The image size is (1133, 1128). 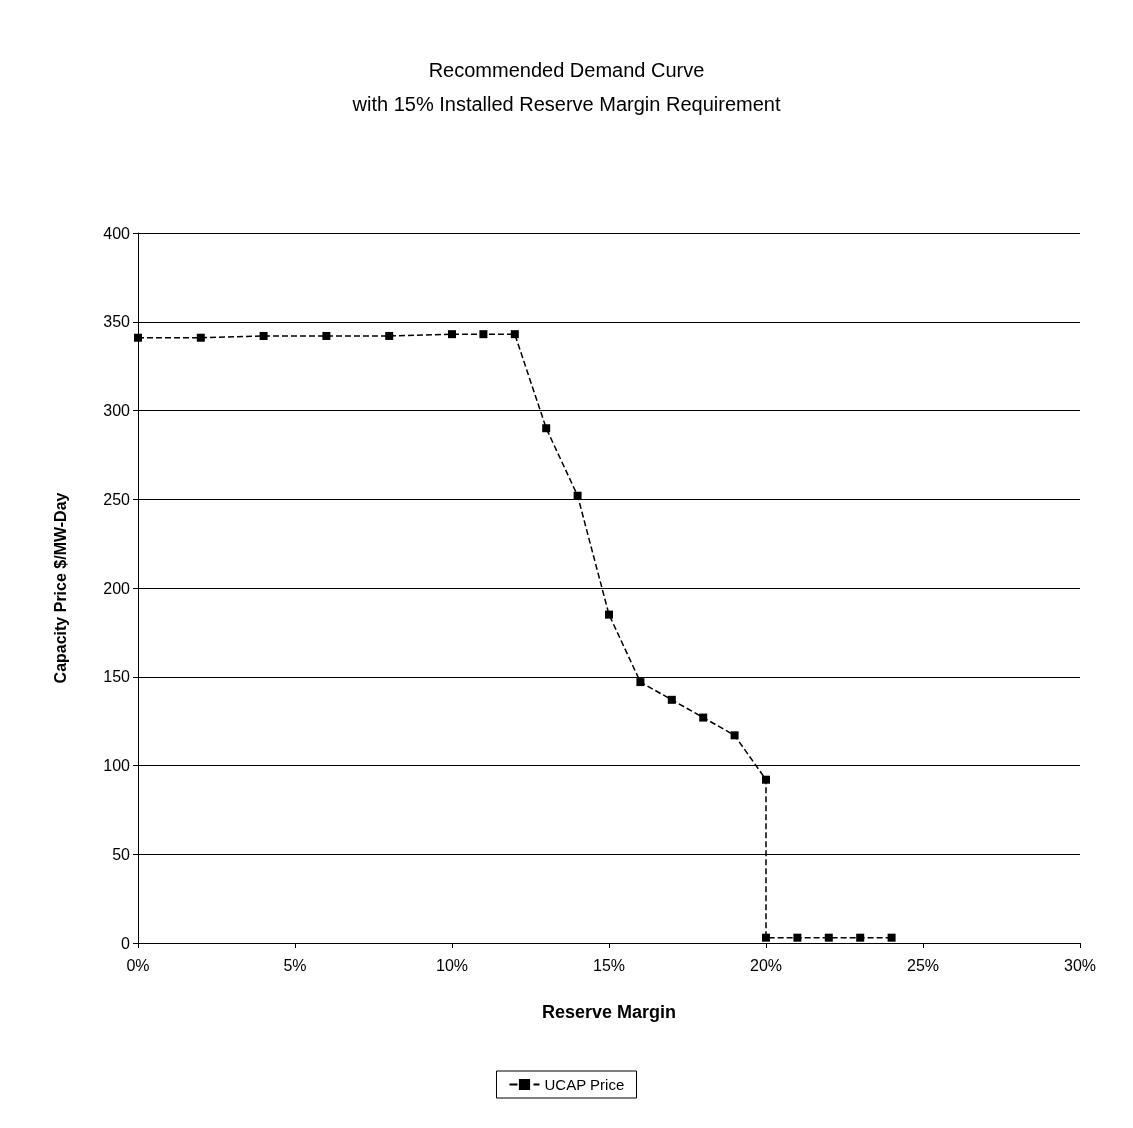 I want to click on y-tick-label: 300, so click(x=117, y=410).